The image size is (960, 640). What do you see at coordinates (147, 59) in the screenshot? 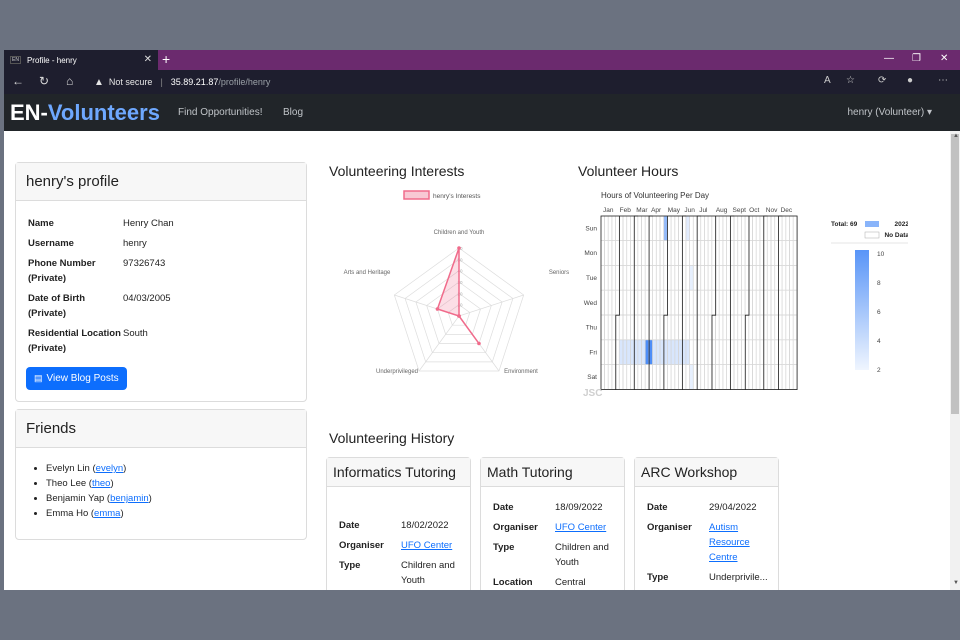
I see `close-tab-icon: ✕` at bounding box center [147, 59].